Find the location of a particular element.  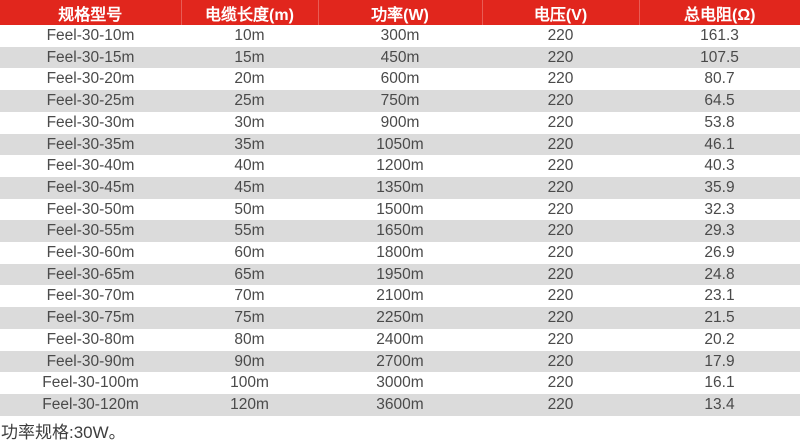

cell-model: Feel-30-90m is located at coordinates (90, 361).